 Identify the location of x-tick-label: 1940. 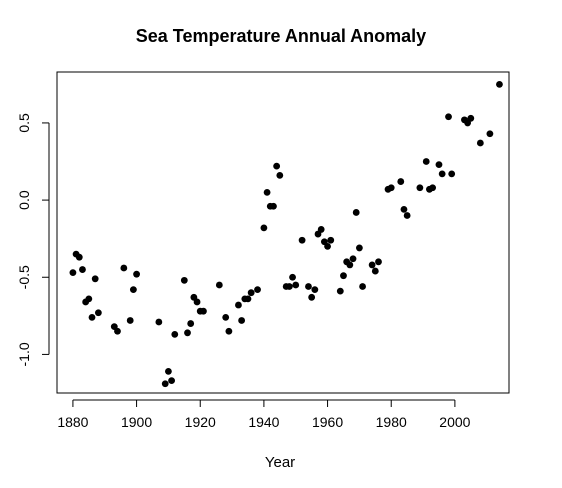
(263, 422).